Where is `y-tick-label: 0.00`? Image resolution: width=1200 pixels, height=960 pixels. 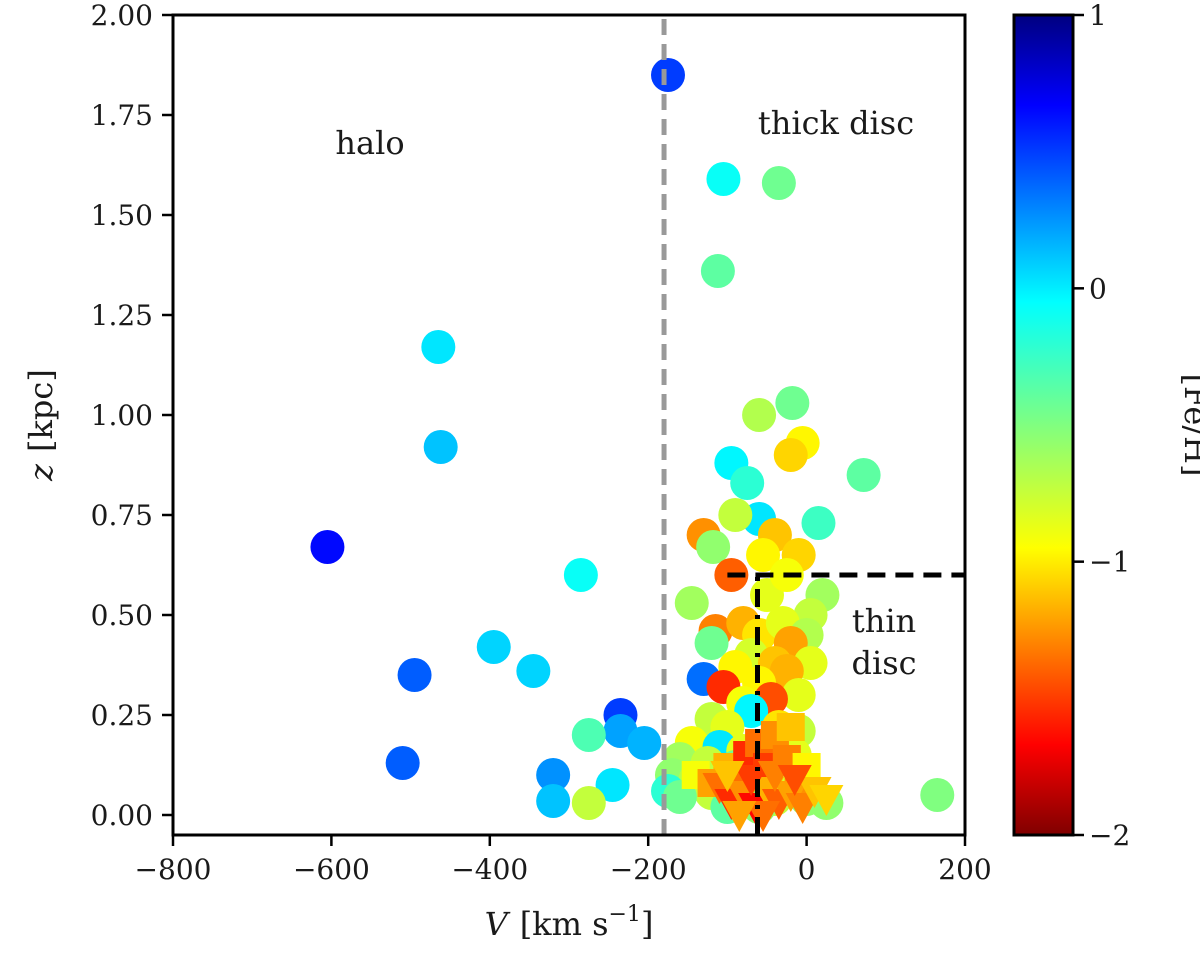
y-tick-label: 0.00 is located at coordinates (122, 815).